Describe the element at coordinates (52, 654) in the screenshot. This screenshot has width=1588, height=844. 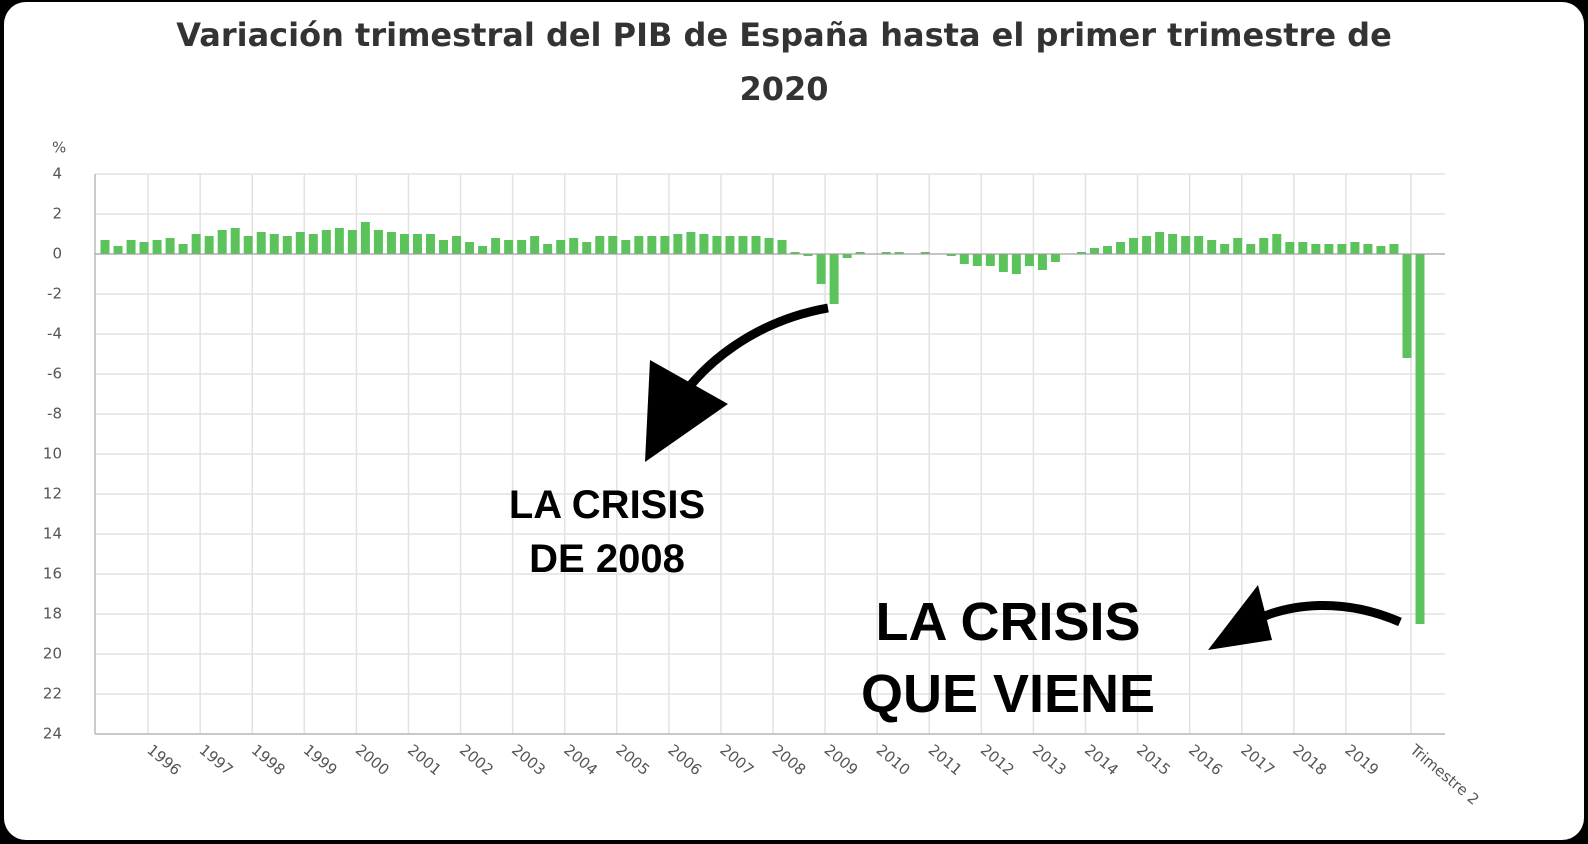
I see `y-tick-label: 20` at that location.